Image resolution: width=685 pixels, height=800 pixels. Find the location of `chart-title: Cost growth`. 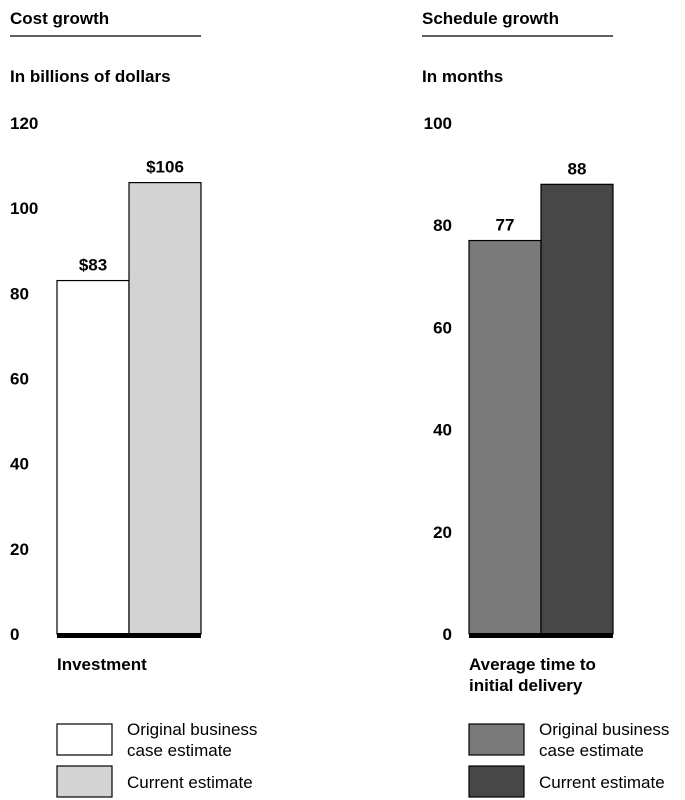

chart-title: Cost growth is located at coordinates (59, 18).